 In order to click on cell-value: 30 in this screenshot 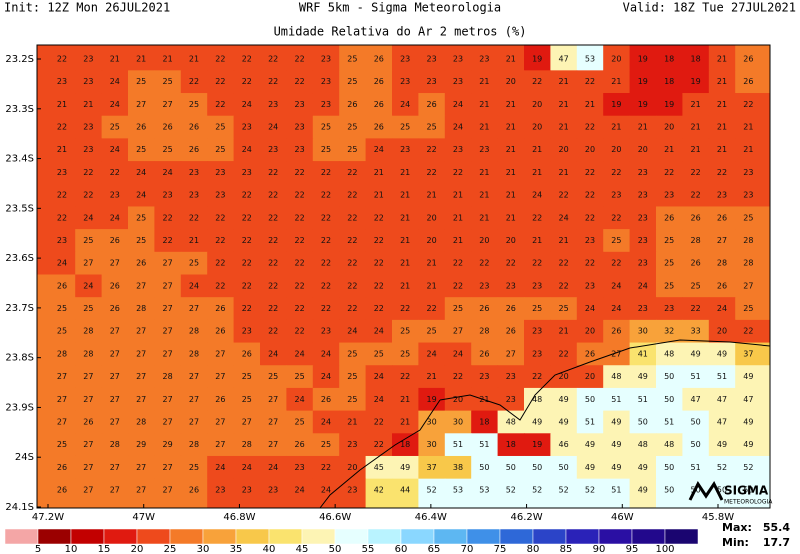, I will do `click(432, 444)`.